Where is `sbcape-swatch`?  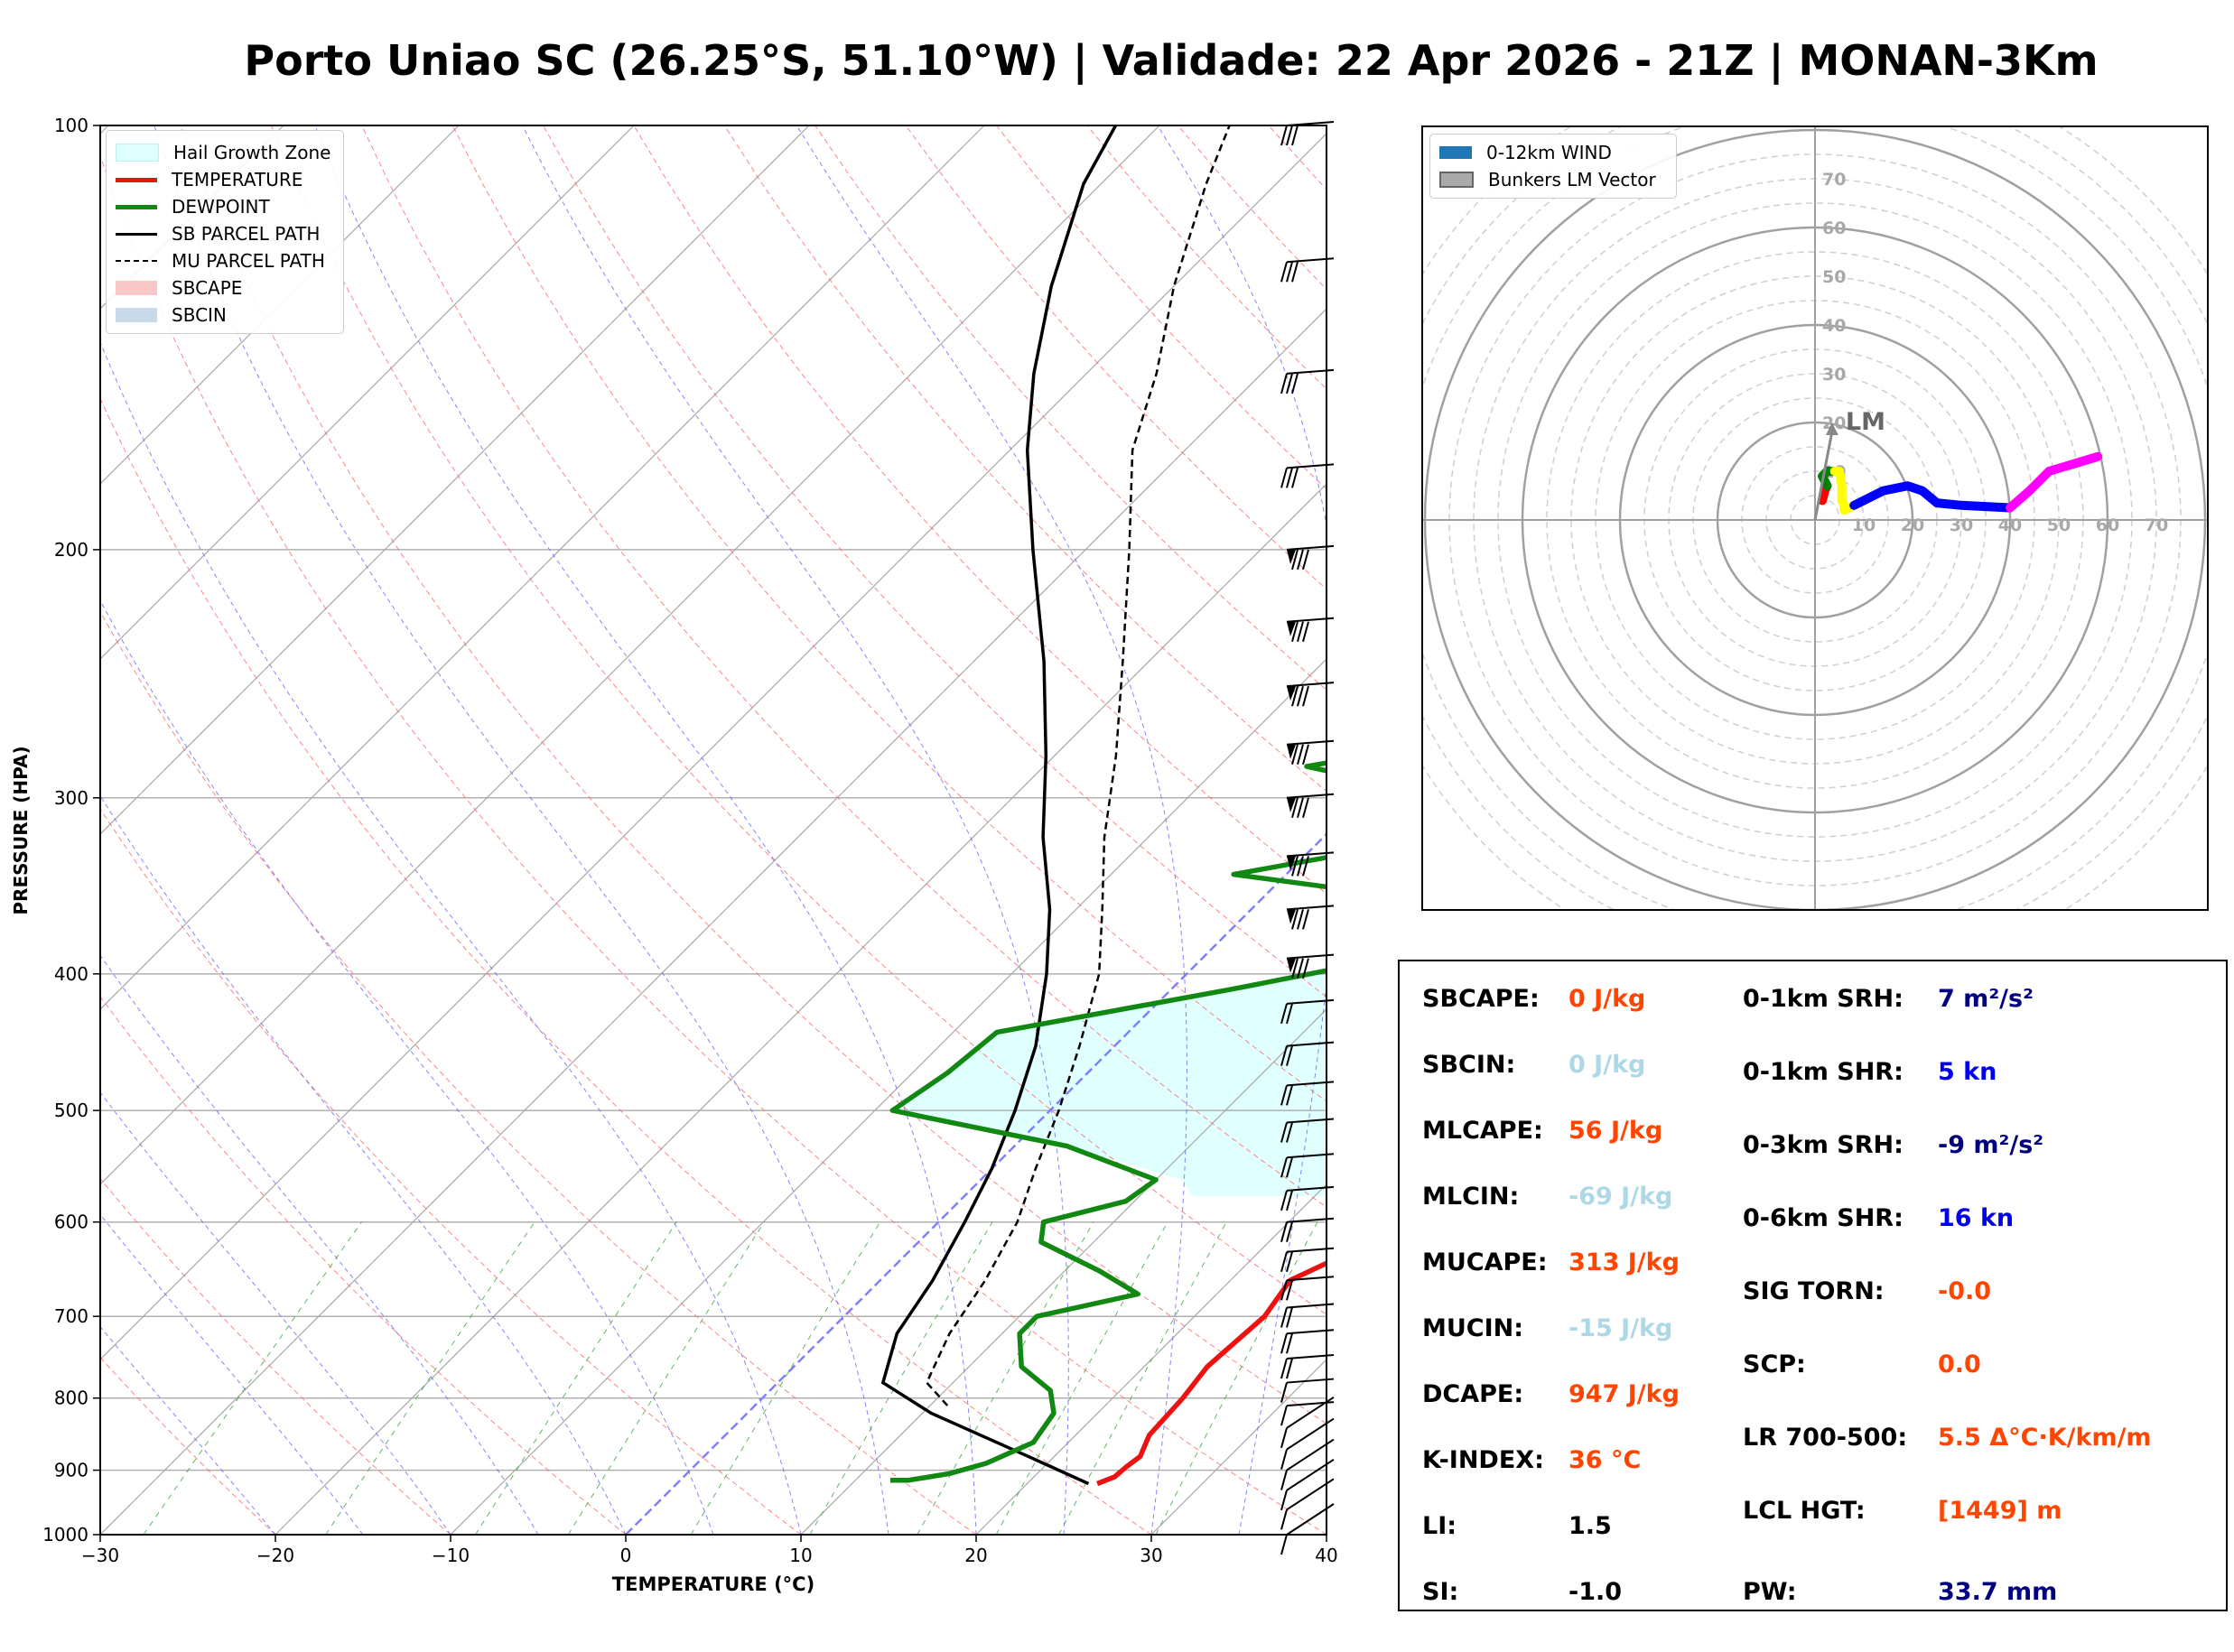 sbcape-swatch is located at coordinates (136, 288).